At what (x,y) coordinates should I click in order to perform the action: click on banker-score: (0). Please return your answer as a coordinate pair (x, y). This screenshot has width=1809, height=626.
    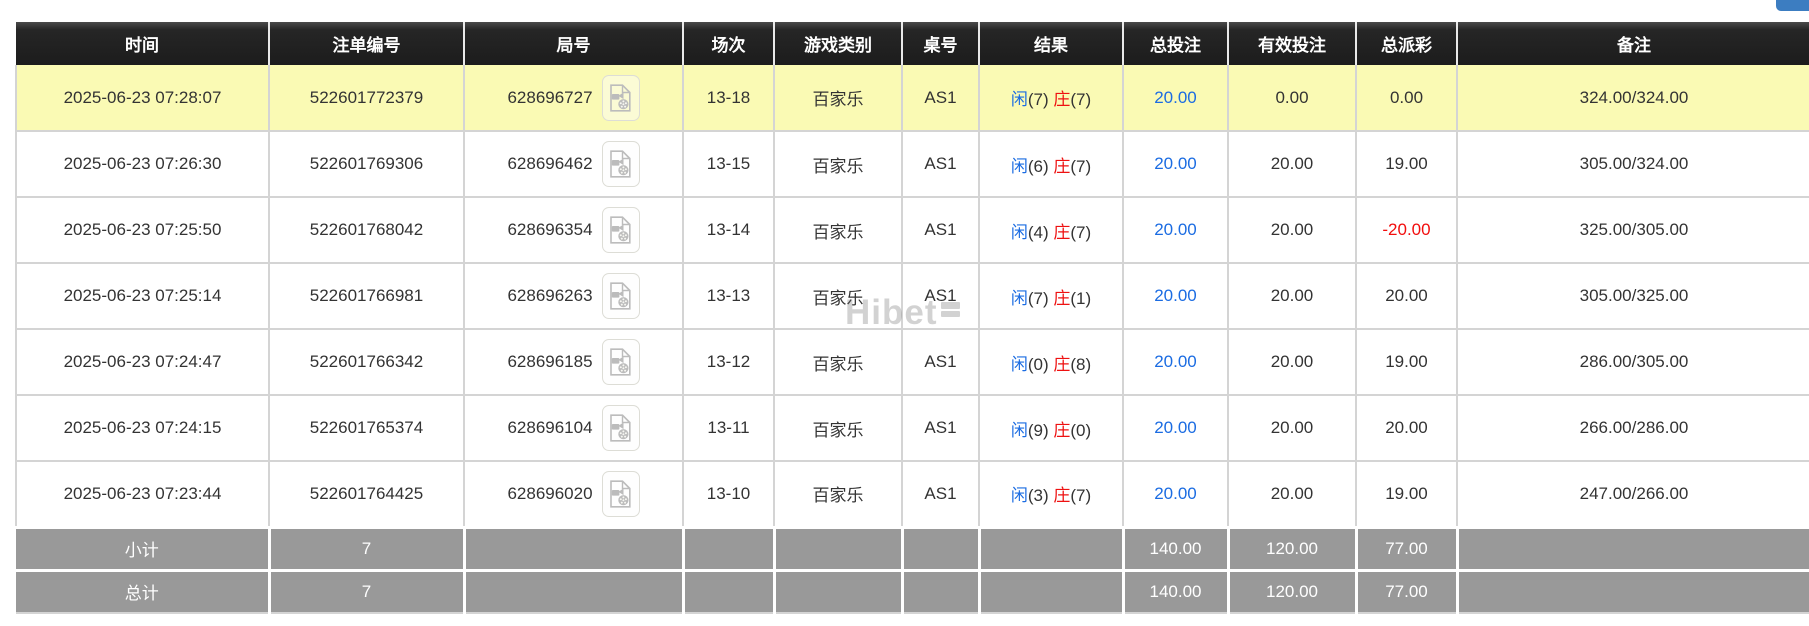
    Looking at the image, I should click on (1081, 430).